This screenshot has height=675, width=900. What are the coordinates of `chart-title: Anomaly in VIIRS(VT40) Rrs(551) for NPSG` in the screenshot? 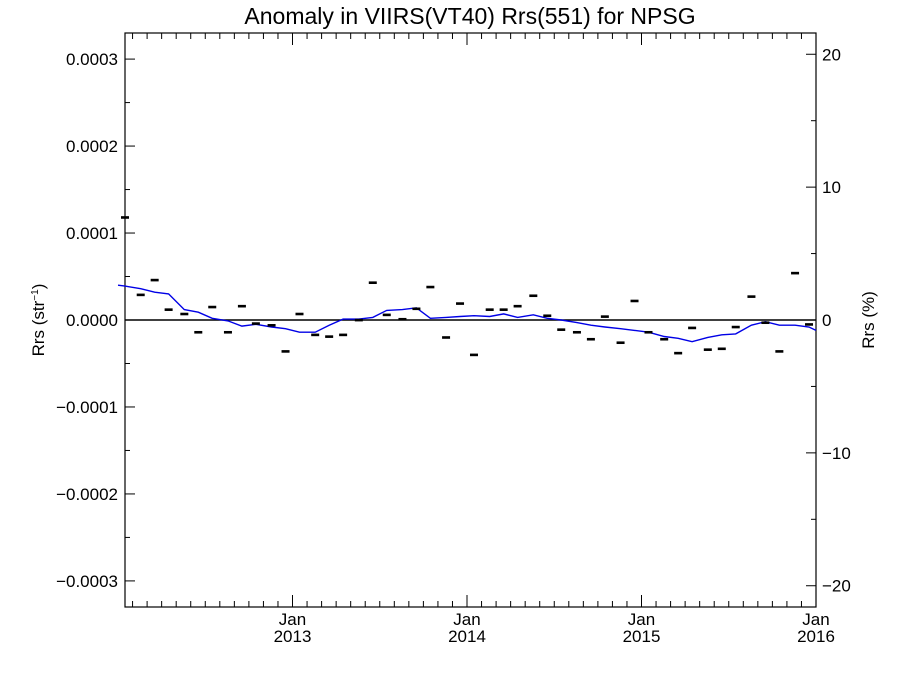 It's located at (469, 16).